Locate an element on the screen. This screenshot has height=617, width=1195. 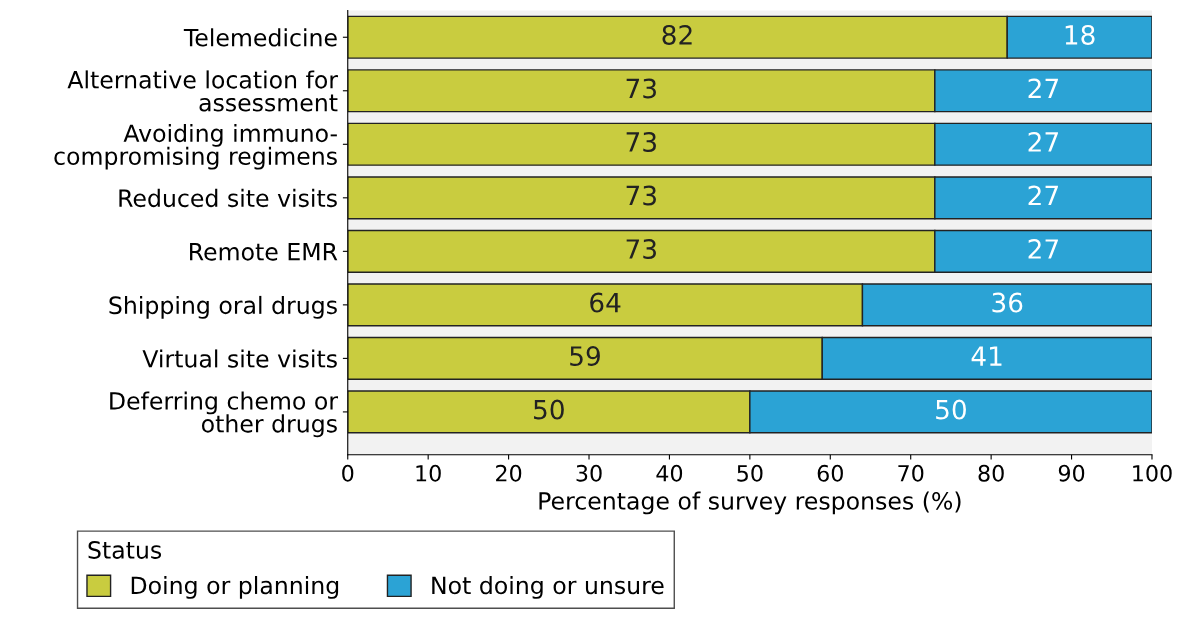
x-tick-label: 70 is located at coordinates (911, 473).